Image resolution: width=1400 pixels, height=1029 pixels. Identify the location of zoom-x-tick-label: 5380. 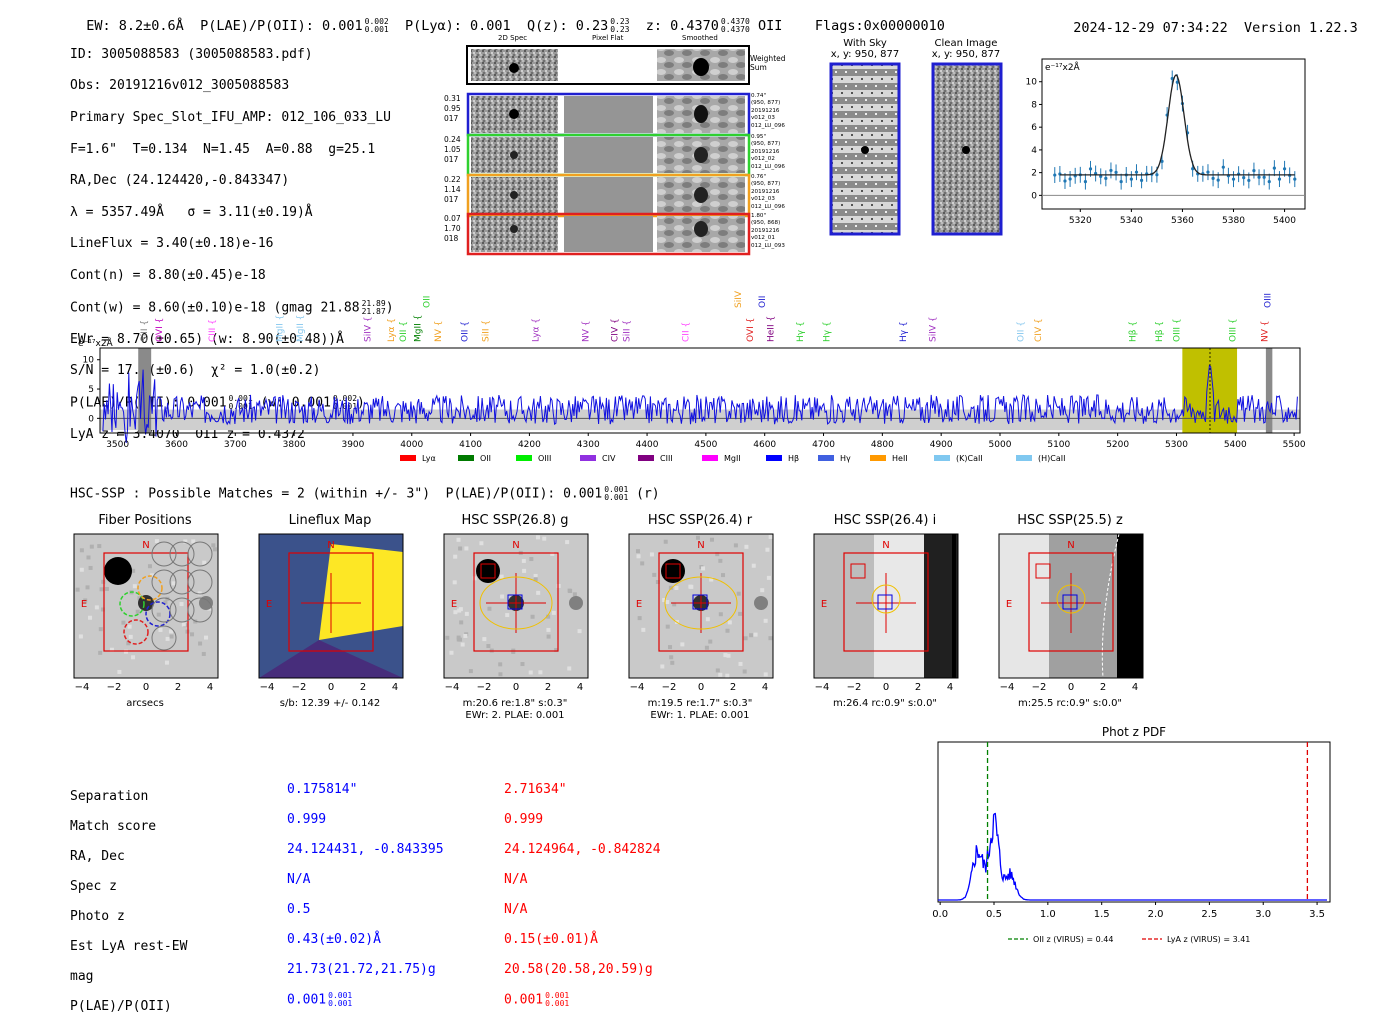
(1233, 221).